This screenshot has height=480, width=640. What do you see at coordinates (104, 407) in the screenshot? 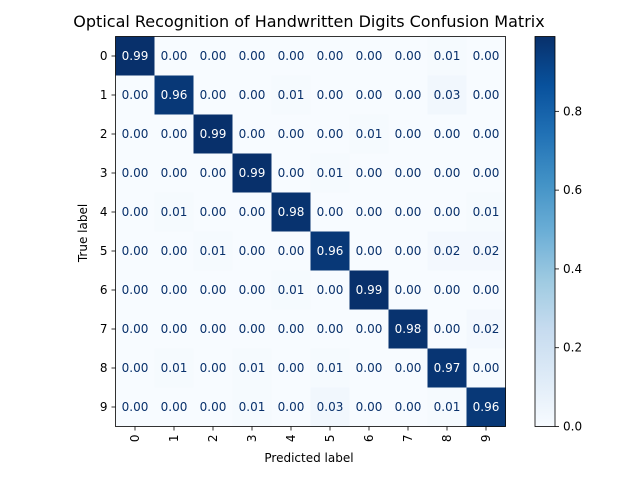
I see `y-tick-label: 9` at bounding box center [104, 407].